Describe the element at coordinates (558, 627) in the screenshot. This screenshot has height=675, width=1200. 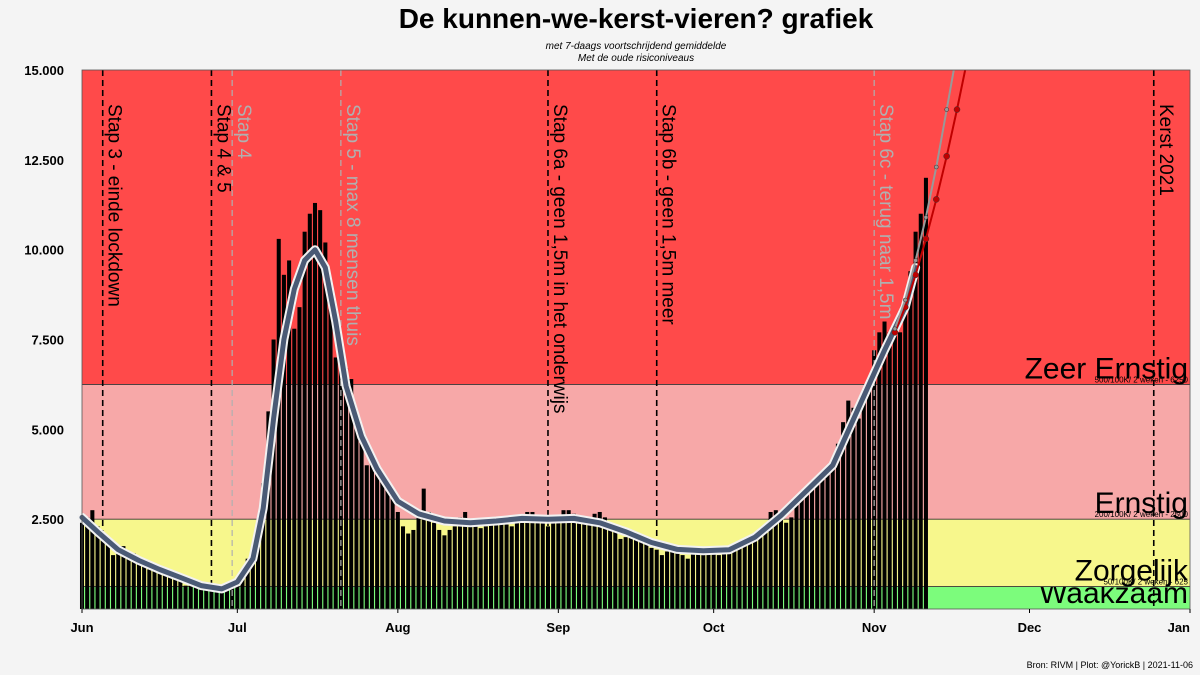
I see `x-tick-label-3: Sep` at that location.